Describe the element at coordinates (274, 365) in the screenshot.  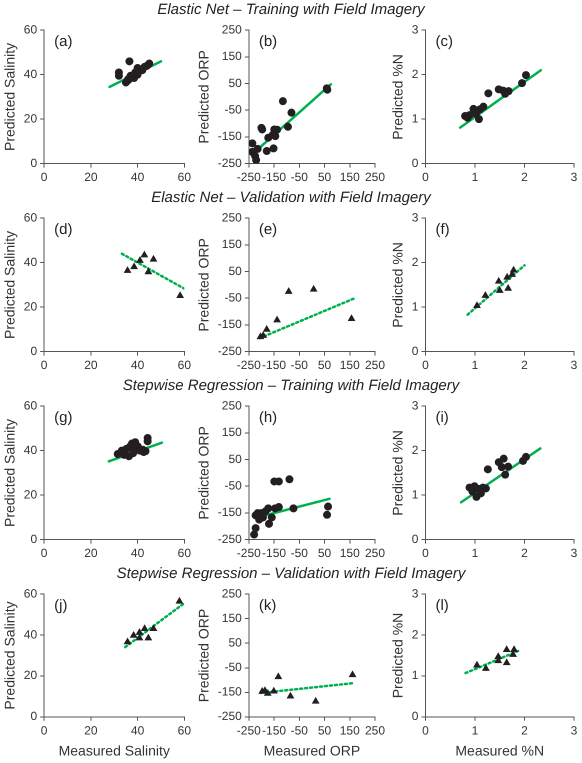
I see `x-tick-label: -150` at that location.